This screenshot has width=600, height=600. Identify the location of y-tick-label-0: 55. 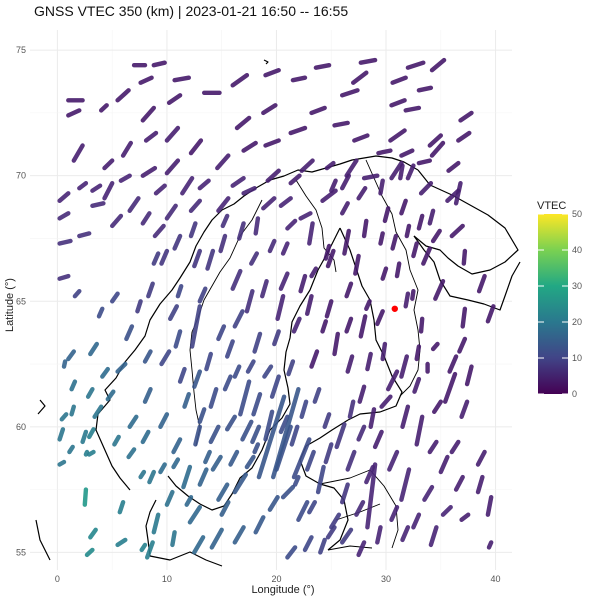
(21, 552).